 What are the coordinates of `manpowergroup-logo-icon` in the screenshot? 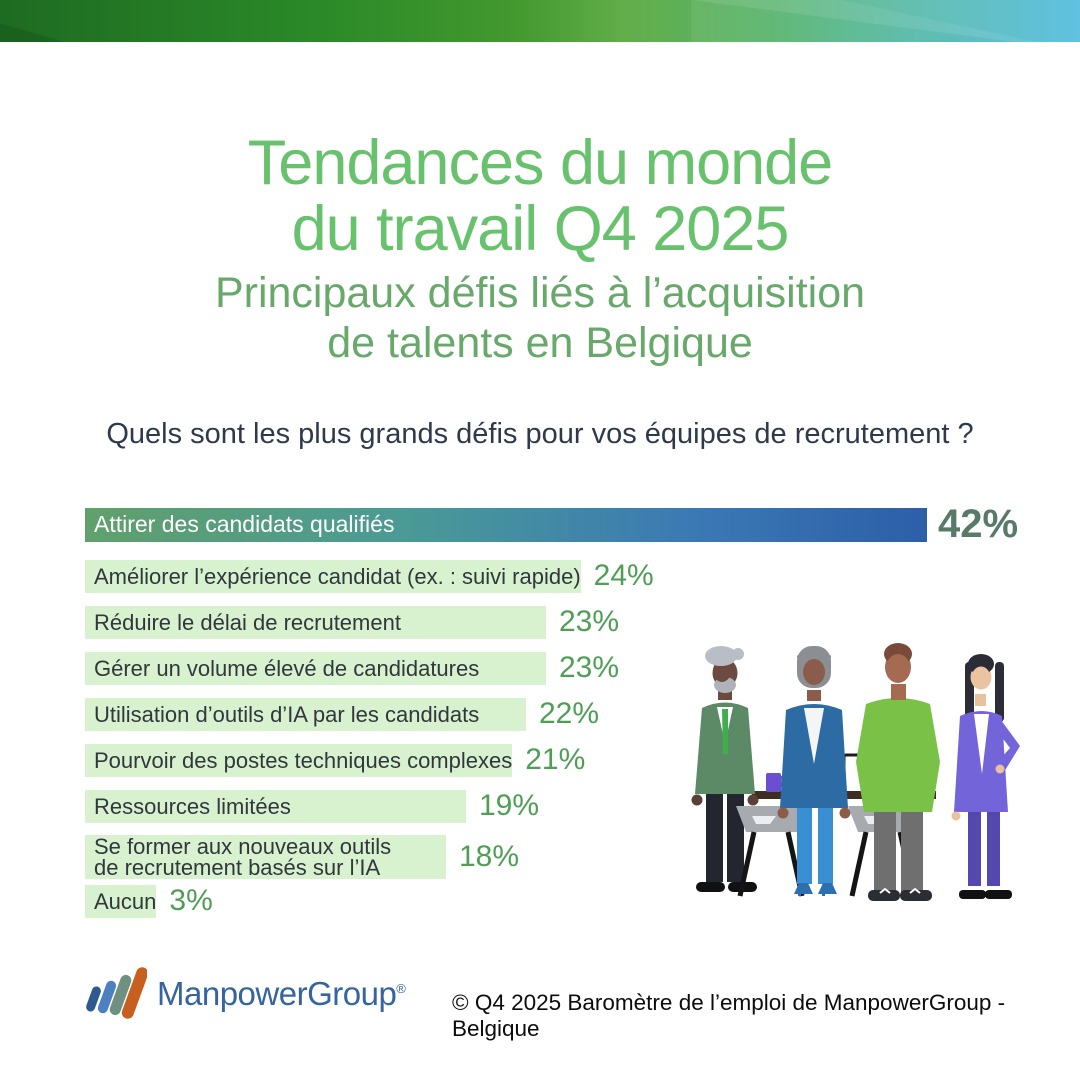 It's located at (116, 993).